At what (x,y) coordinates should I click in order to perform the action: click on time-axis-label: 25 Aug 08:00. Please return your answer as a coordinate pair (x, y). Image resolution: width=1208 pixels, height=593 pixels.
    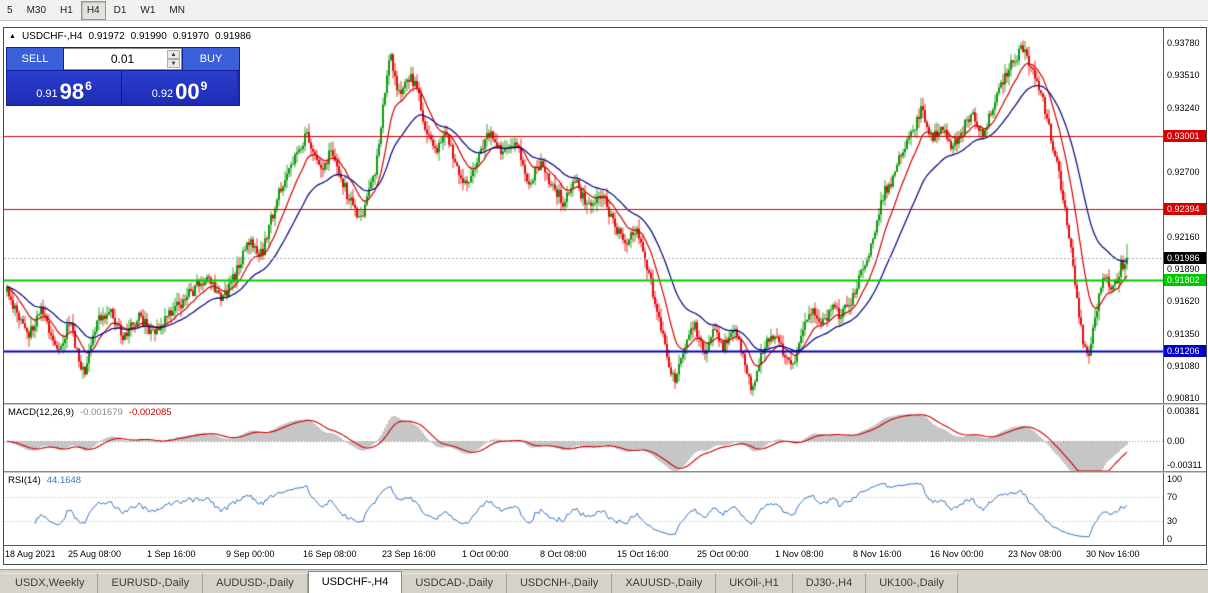
    Looking at the image, I should click on (95, 554).